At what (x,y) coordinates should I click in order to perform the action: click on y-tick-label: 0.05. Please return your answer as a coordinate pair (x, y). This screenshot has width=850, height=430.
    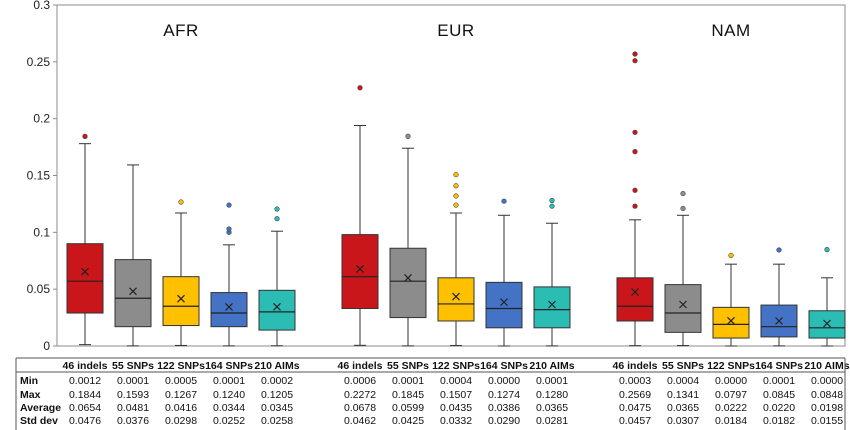
    Looking at the image, I should click on (39, 289).